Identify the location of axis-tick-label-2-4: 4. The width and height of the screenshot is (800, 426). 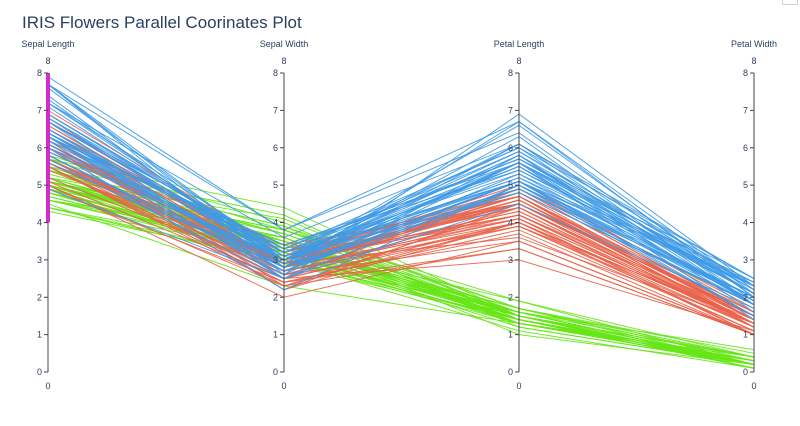
(510, 223).